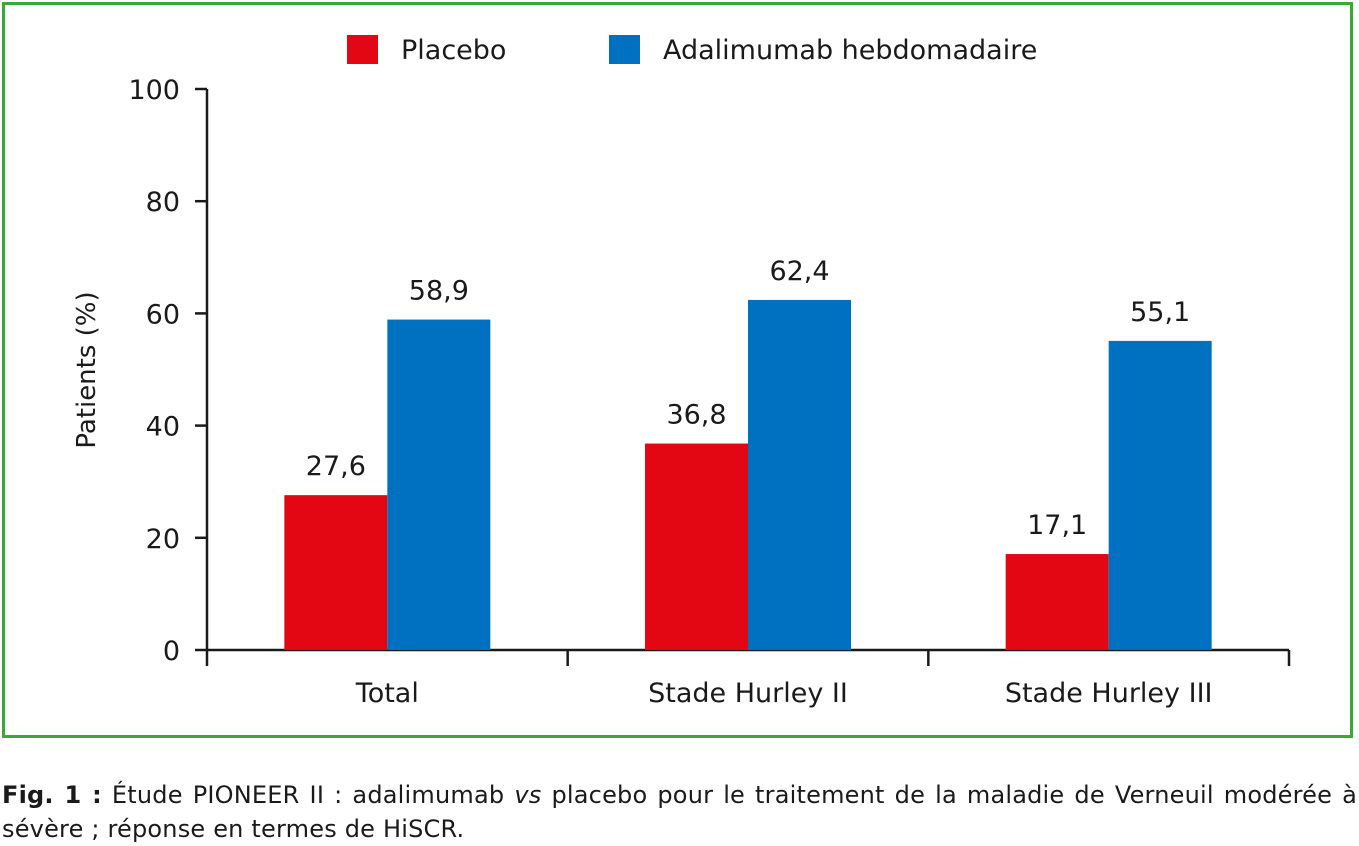 This screenshot has width=1359, height=846. I want to click on caption-italic: vs, so click(528, 795).